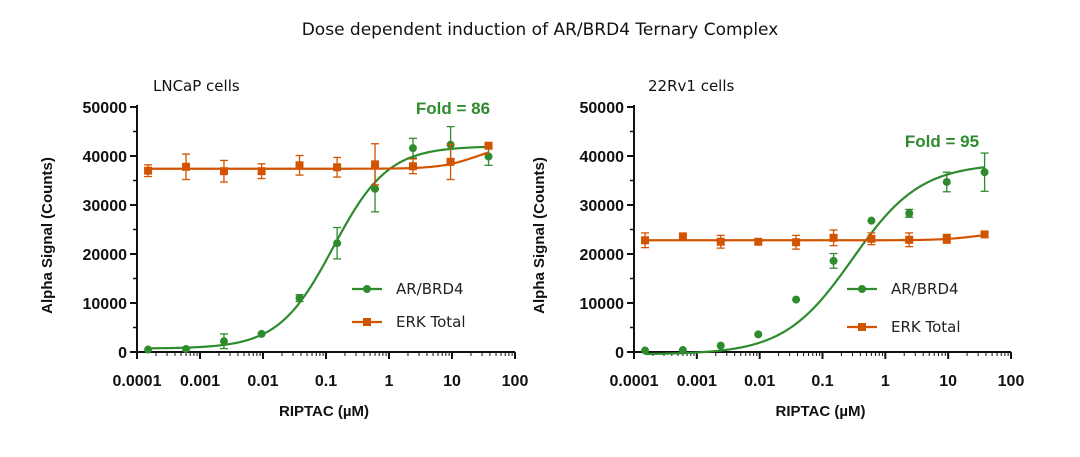 This screenshot has width=1080, height=457. What do you see at coordinates (453, 108) in the screenshot?
I see `fold-annotation: Fold = 86` at bounding box center [453, 108].